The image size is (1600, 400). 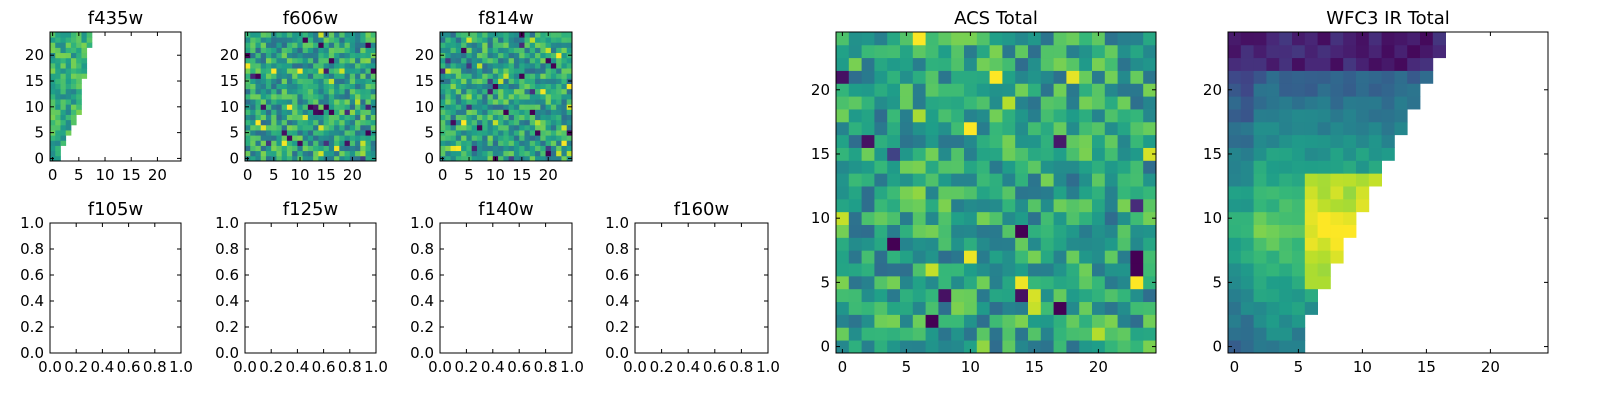 I want to click on x-tick-label: 0.4, so click(x=688, y=367).